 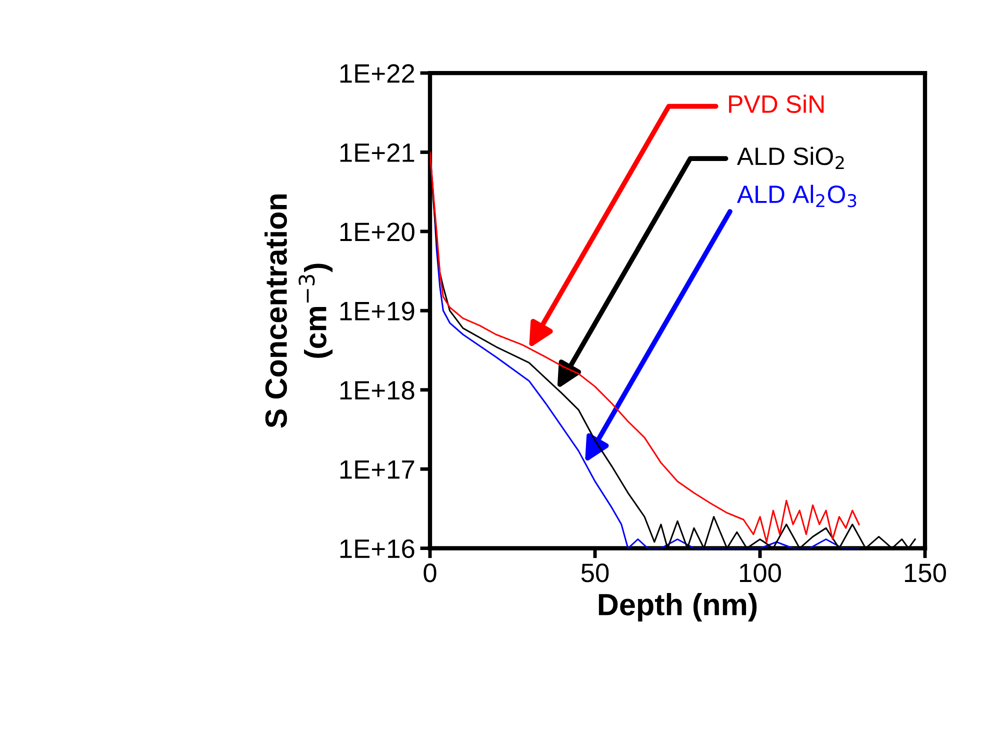 What do you see at coordinates (377, 548) in the screenshot?
I see `y-tick-label: 1E+16` at bounding box center [377, 548].